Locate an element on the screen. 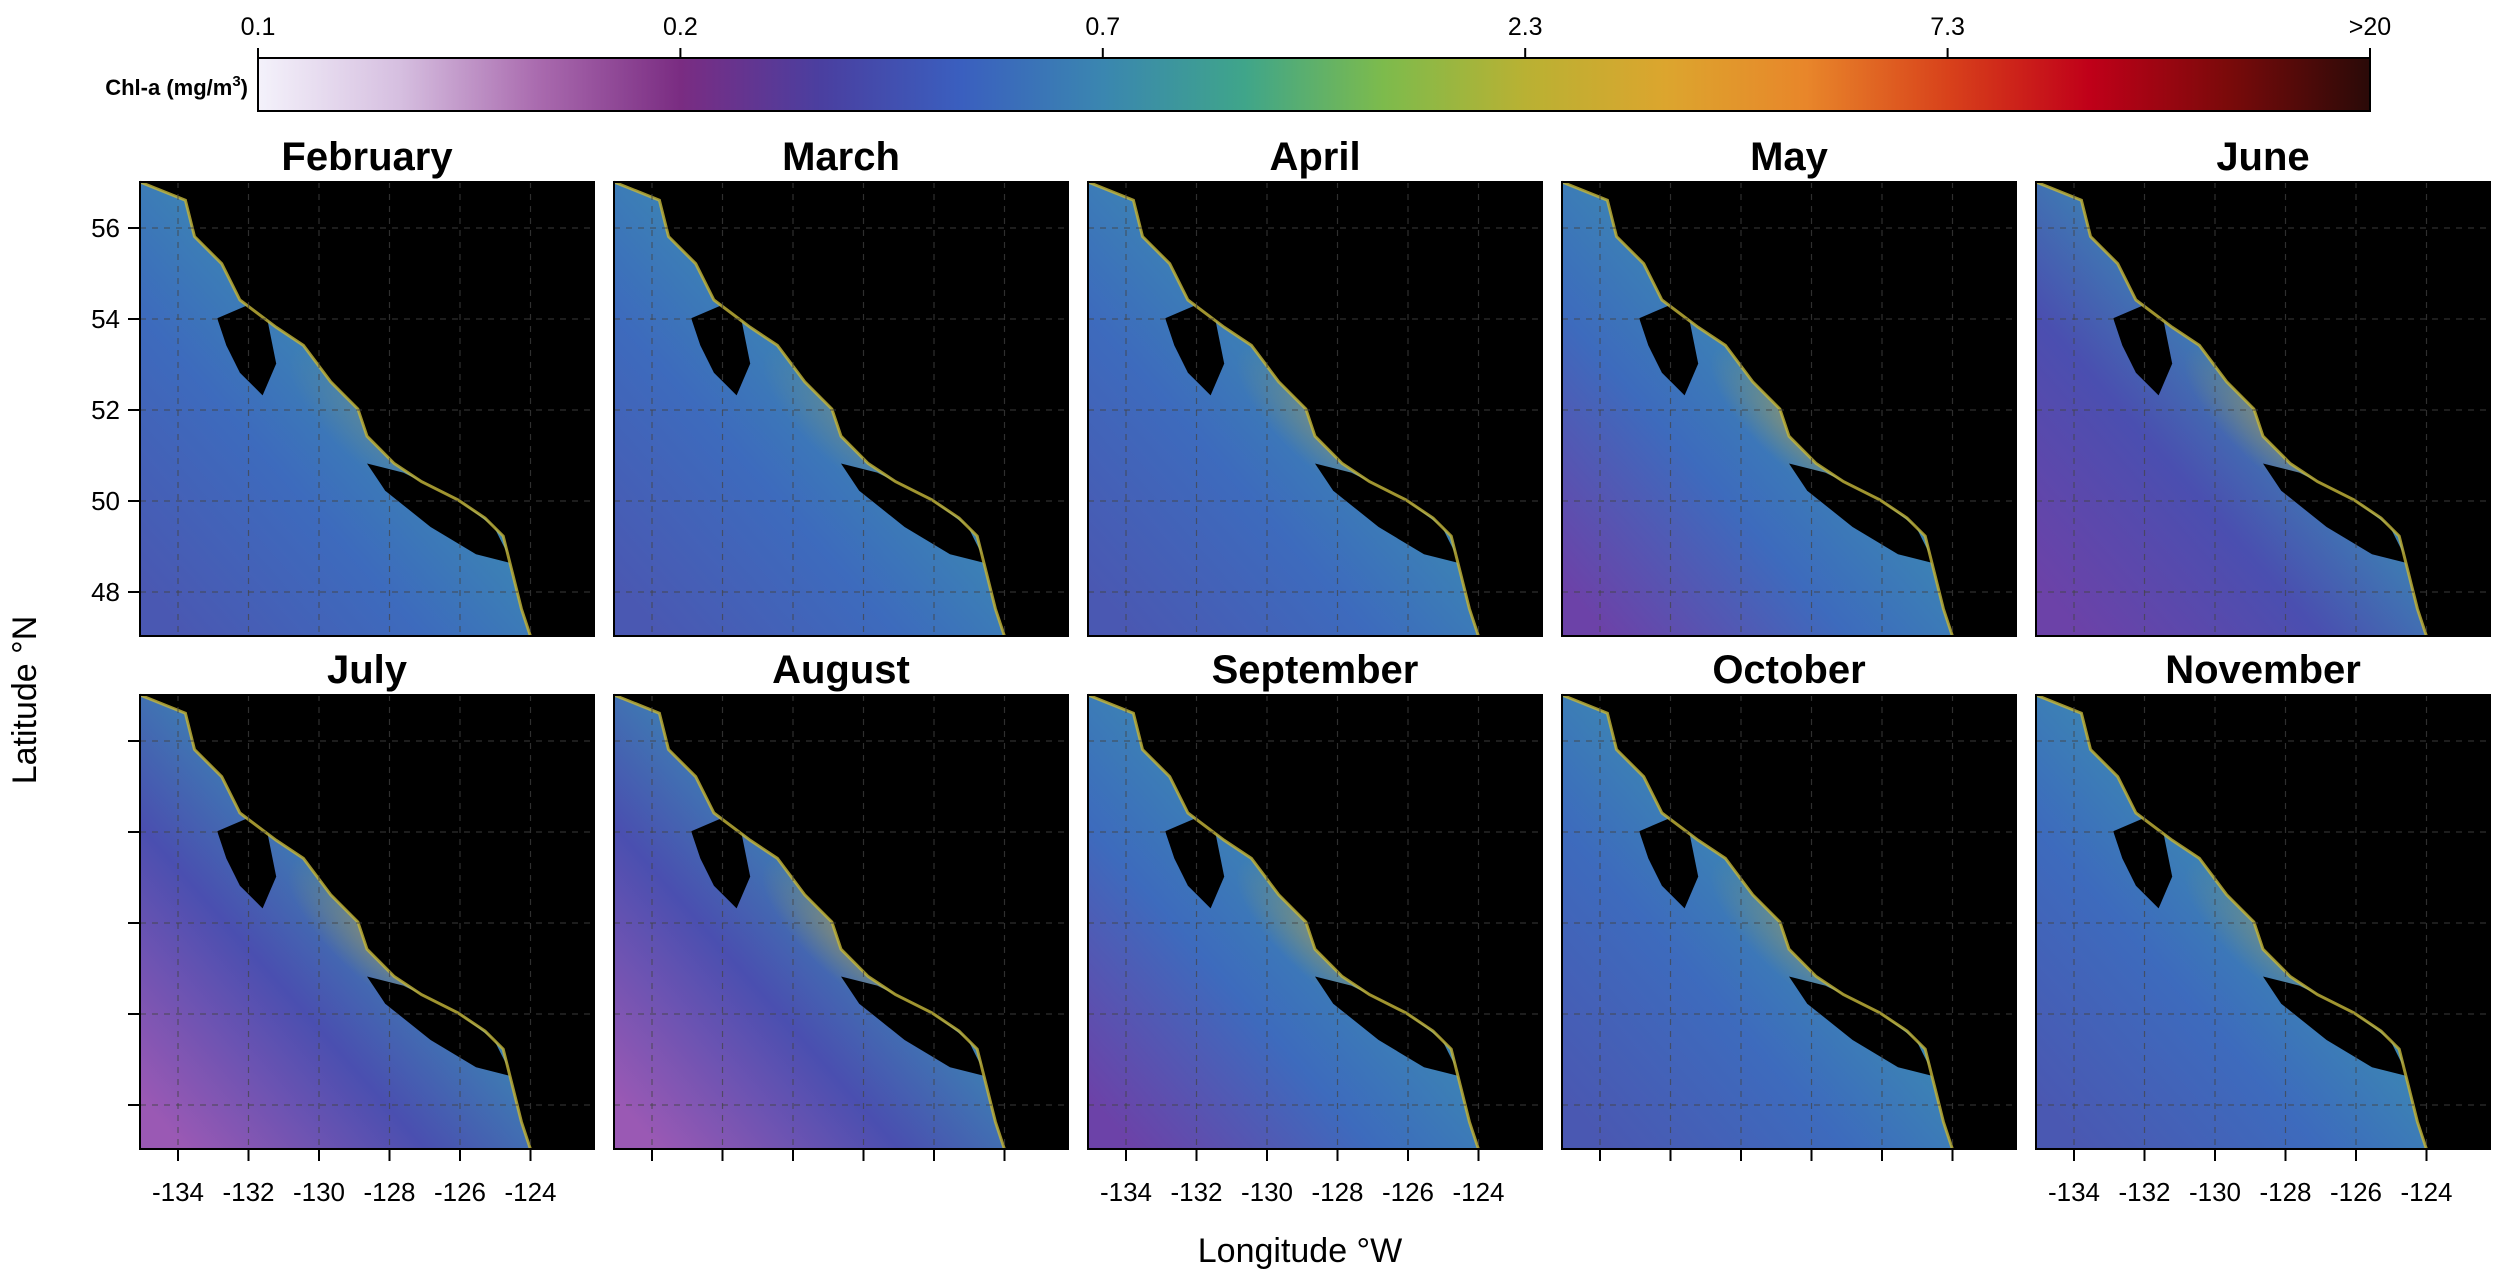 This screenshot has height=1283, width=2500. panel-title: April is located at coordinates (1314, 157).